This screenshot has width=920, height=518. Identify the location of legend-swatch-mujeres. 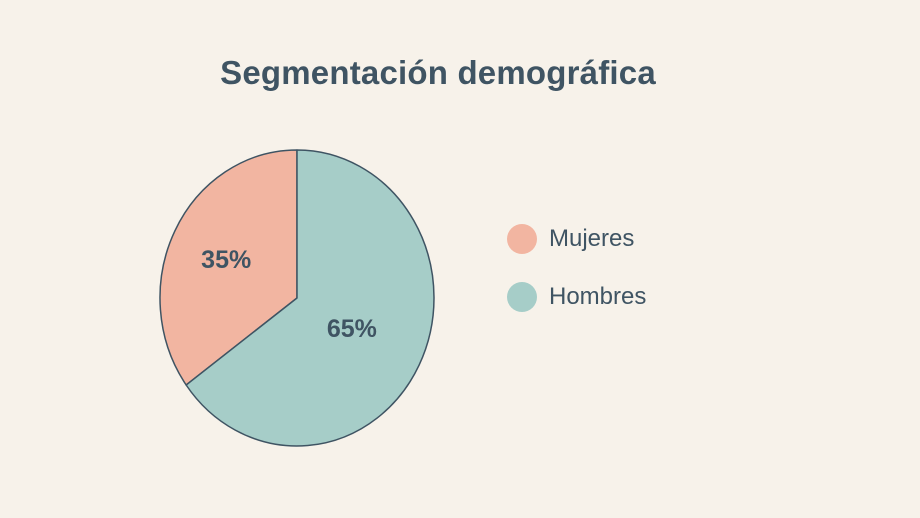
(522, 239).